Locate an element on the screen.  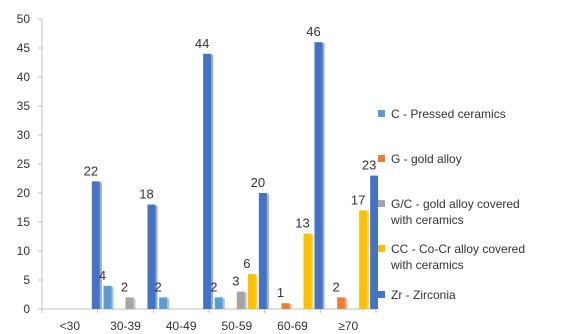
data-label: 4 is located at coordinates (102, 275).